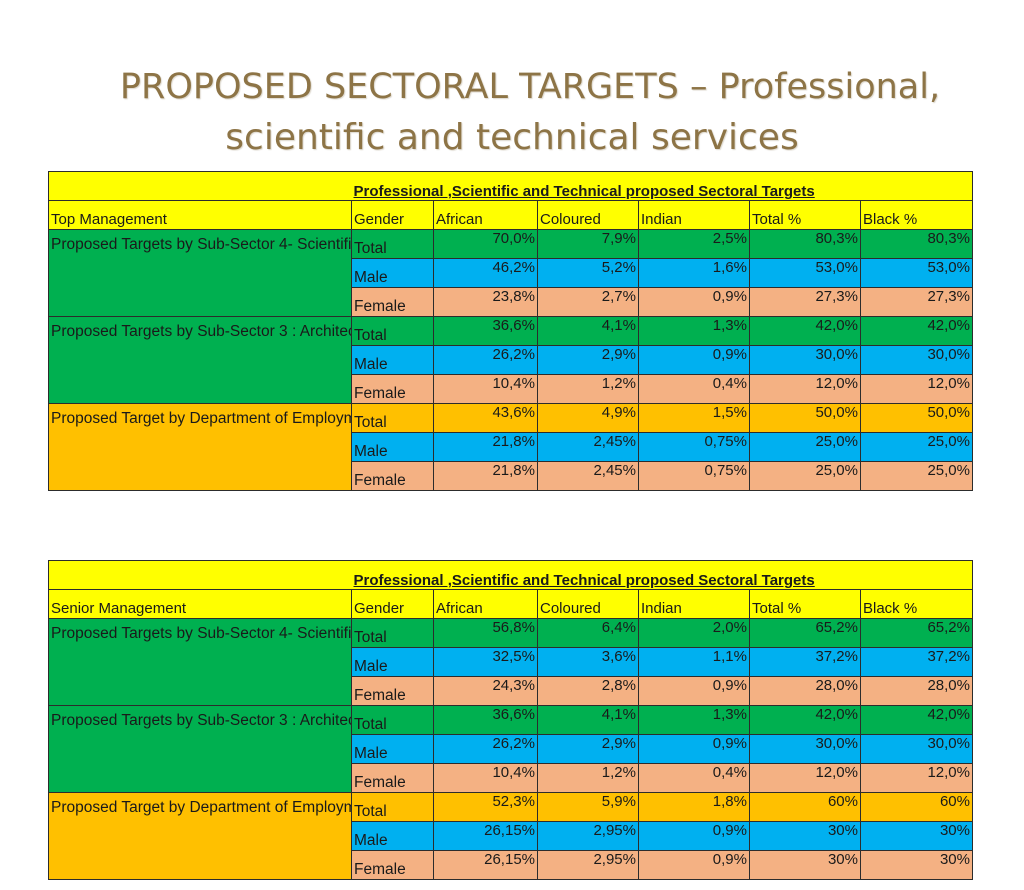 The width and height of the screenshot is (1024, 890). Describe the element at coordinates (485, 662) in the screenshot. I see `value-cell: 32,5%` at that location.